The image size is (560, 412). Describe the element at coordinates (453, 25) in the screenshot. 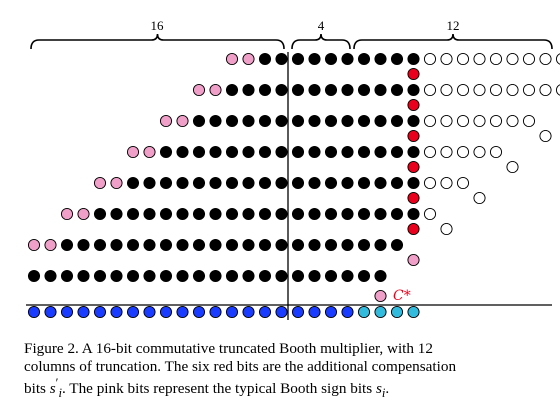

I see `brace-12-label: 12` at that location.